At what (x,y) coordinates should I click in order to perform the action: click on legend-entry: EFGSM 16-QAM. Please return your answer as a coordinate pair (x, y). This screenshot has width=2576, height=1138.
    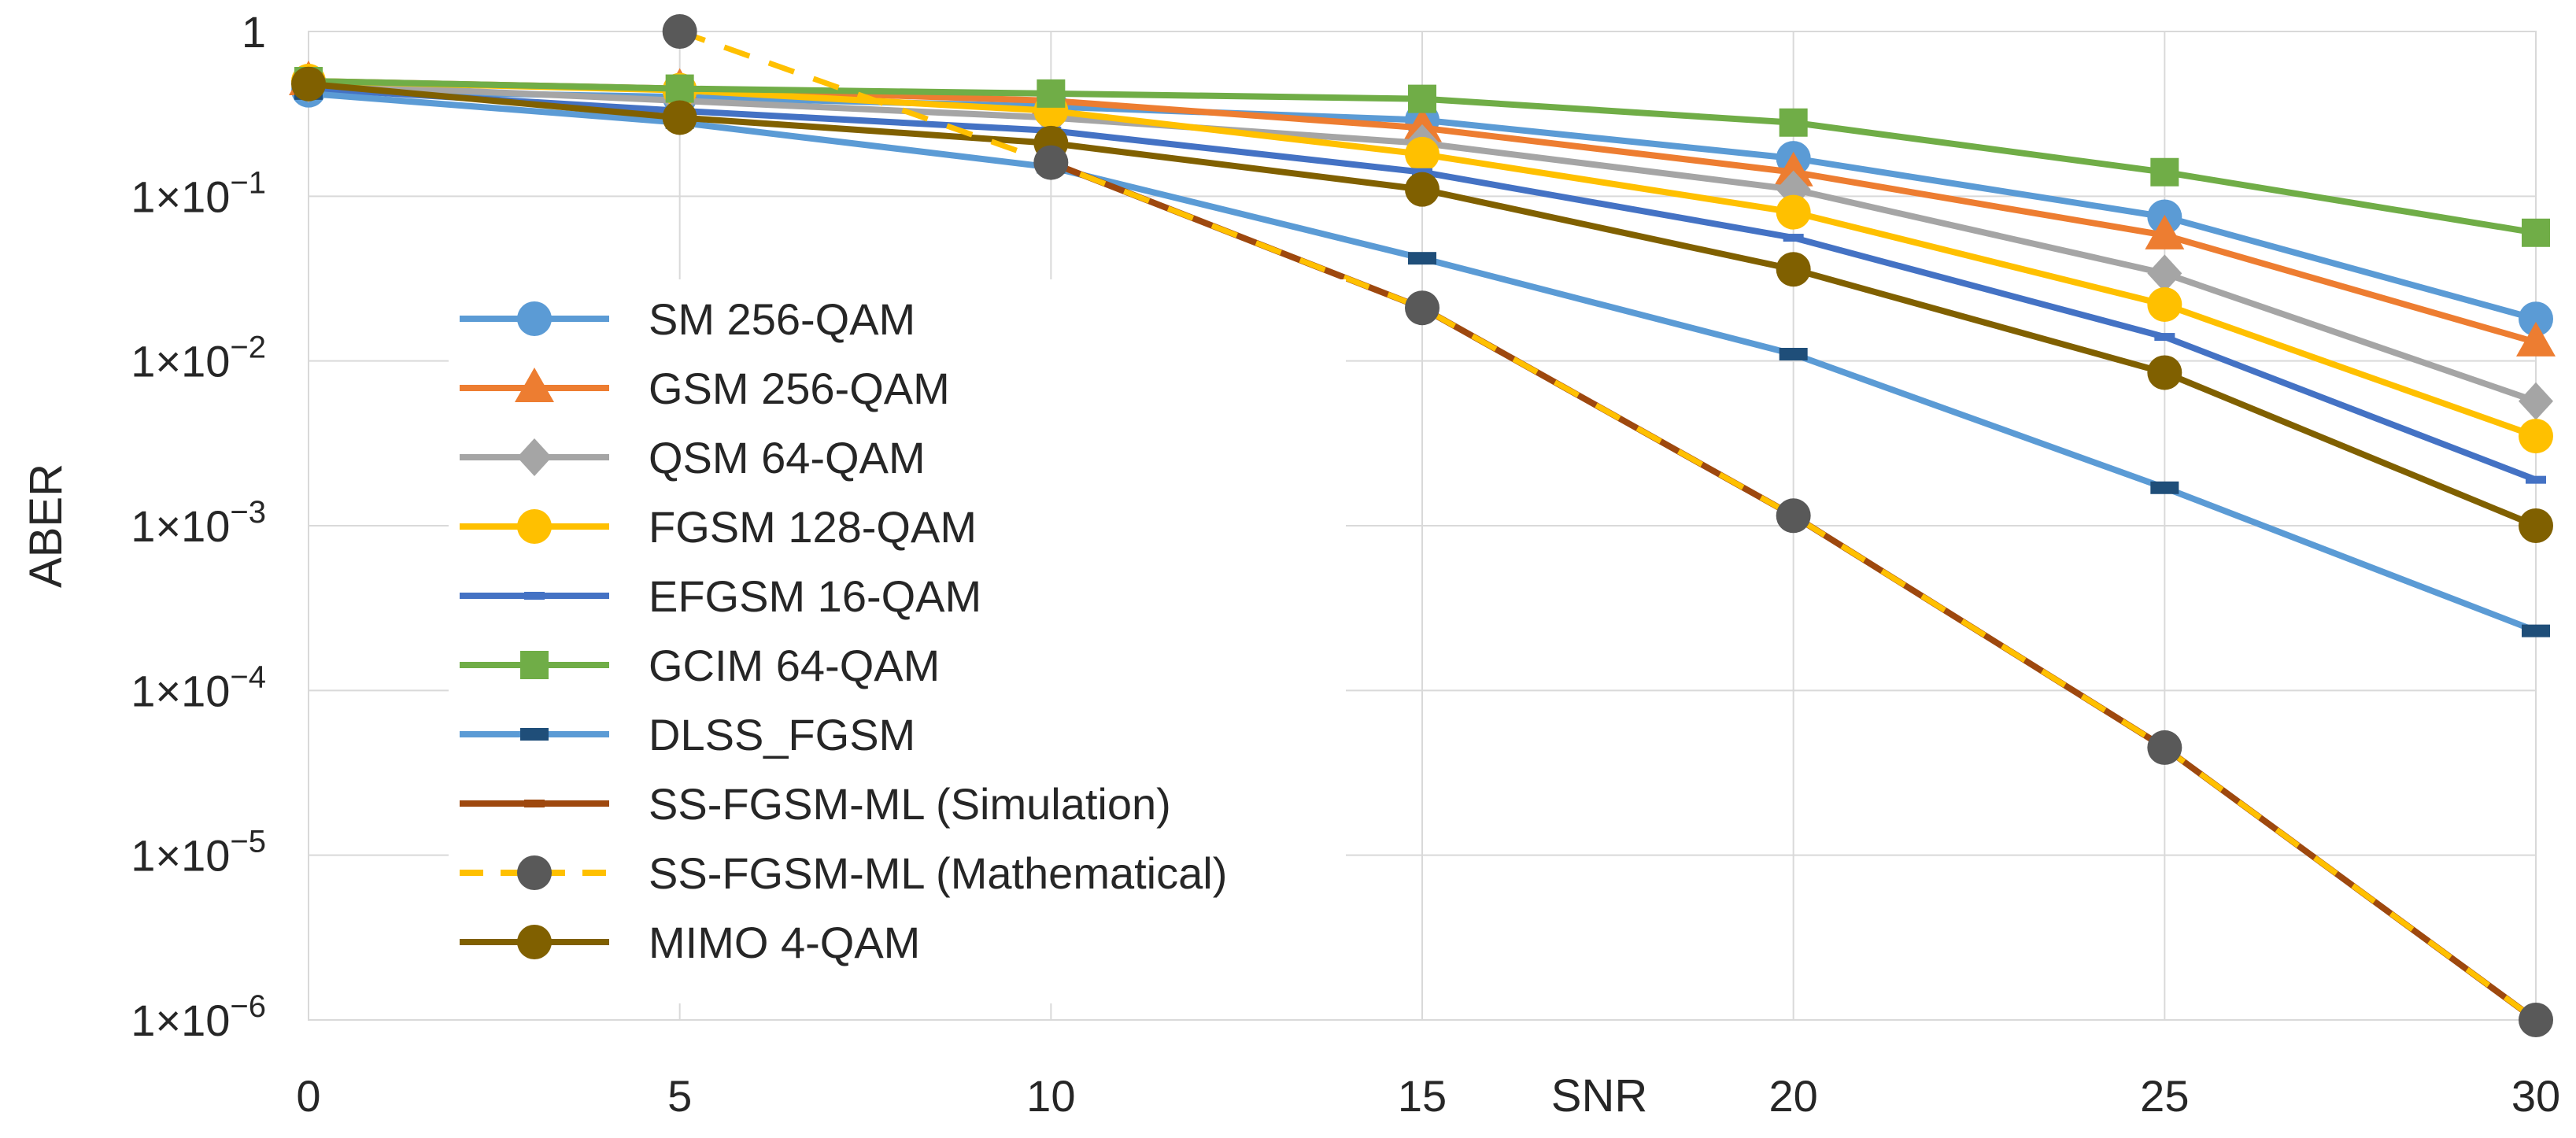
    Looking at the image, I should click on (720, 596).